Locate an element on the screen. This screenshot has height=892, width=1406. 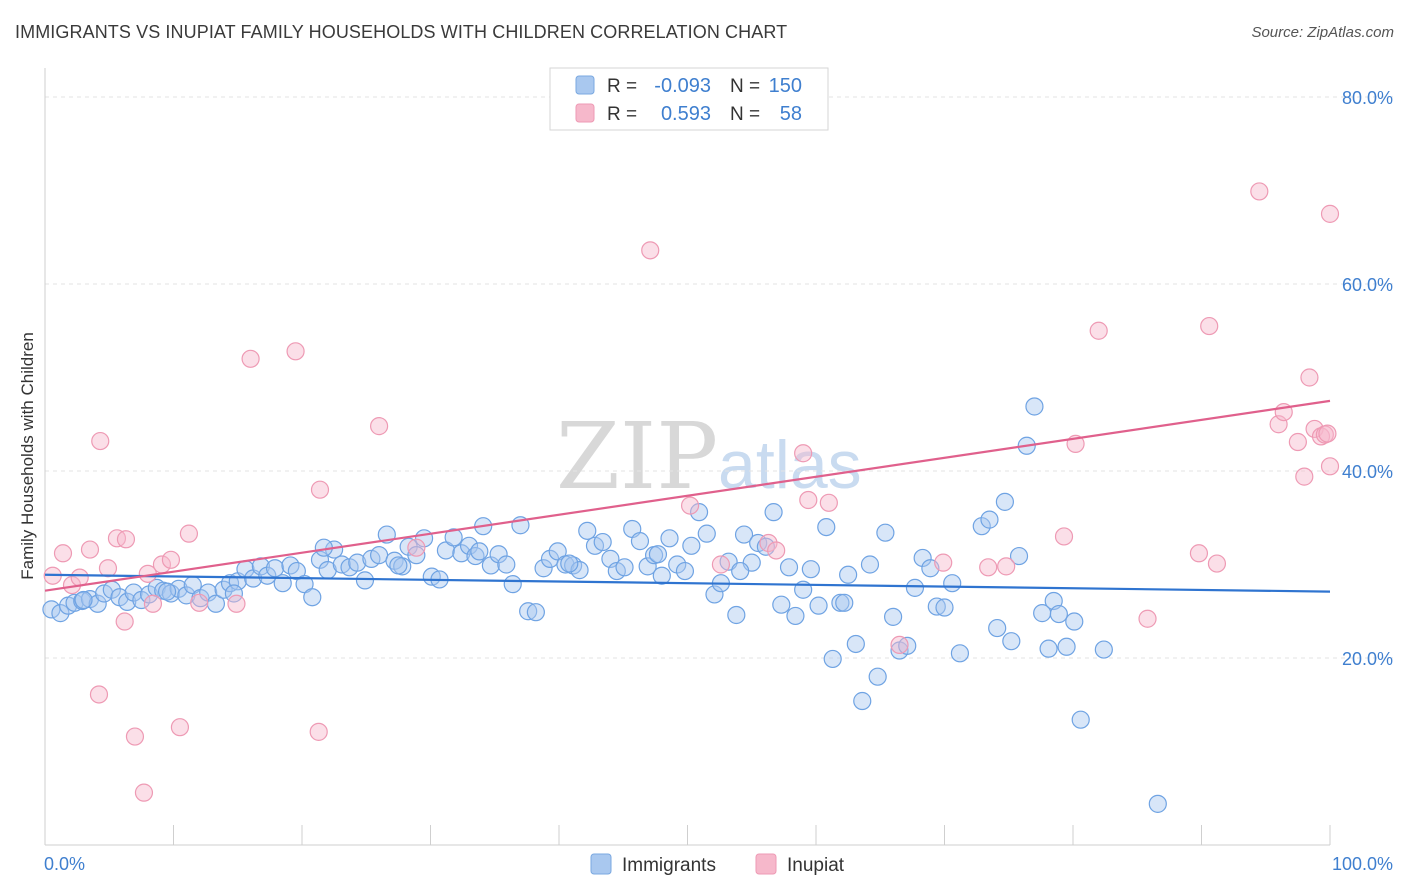
legend-n-label-immigrants: N = is located at coordinates (745, 86).